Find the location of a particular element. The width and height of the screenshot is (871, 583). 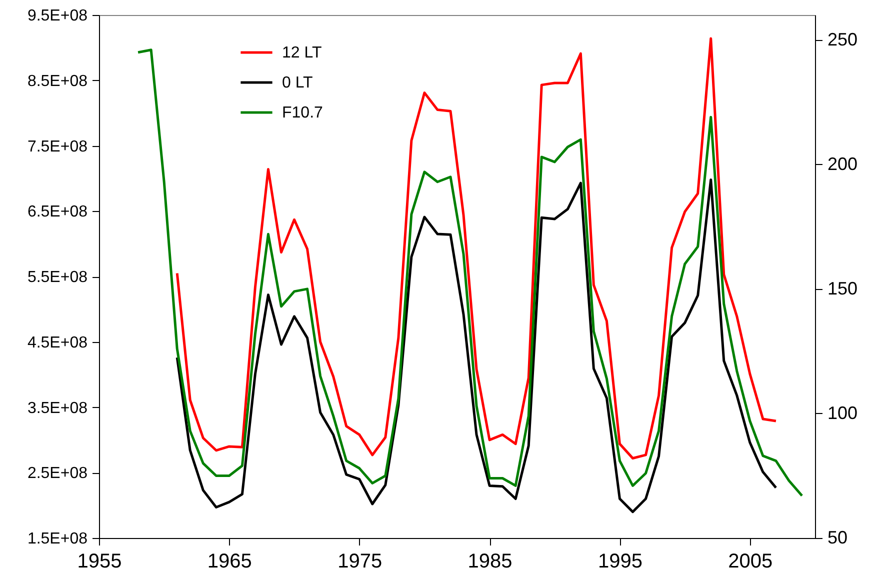

y-tick-label: 4.5E+08 is located at coordinates (57, 343).